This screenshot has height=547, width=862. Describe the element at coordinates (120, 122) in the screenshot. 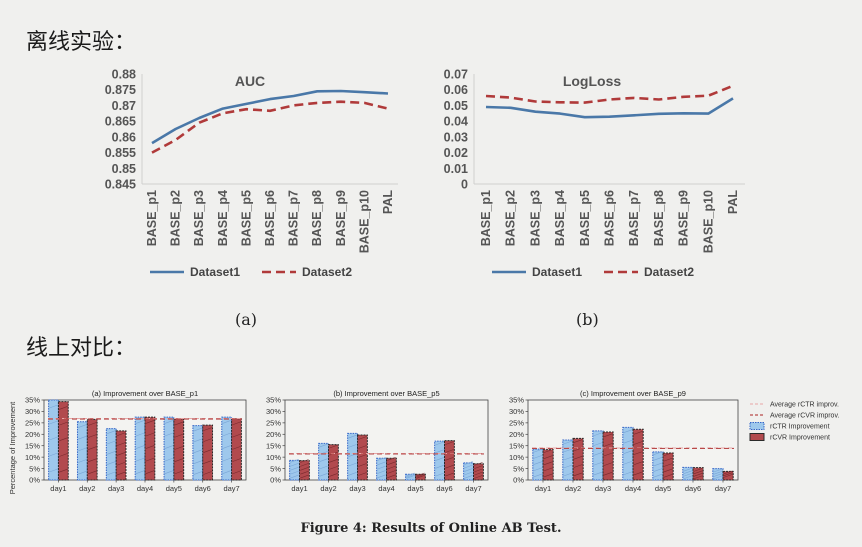

I see `auc-y-tick: 0.865` at that location.